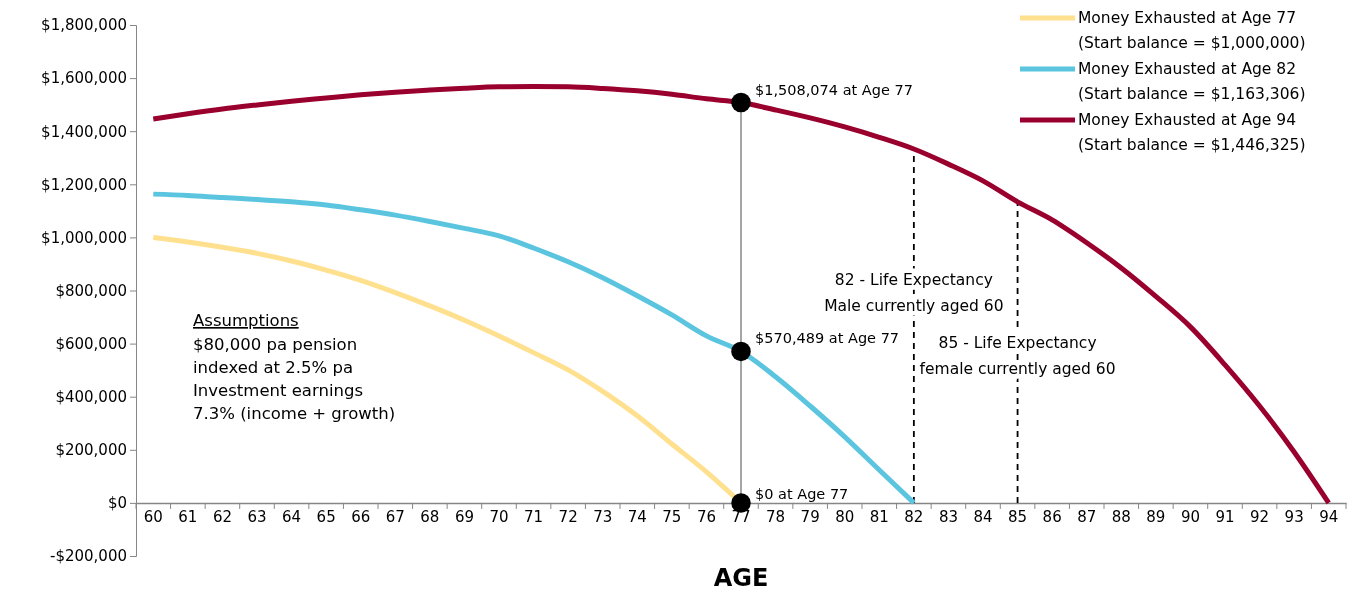 The image size is (1349, 592). Describe the element at coordinates (1225, 516) in the screenshot. I see `x-tick-label: 91` at that location.